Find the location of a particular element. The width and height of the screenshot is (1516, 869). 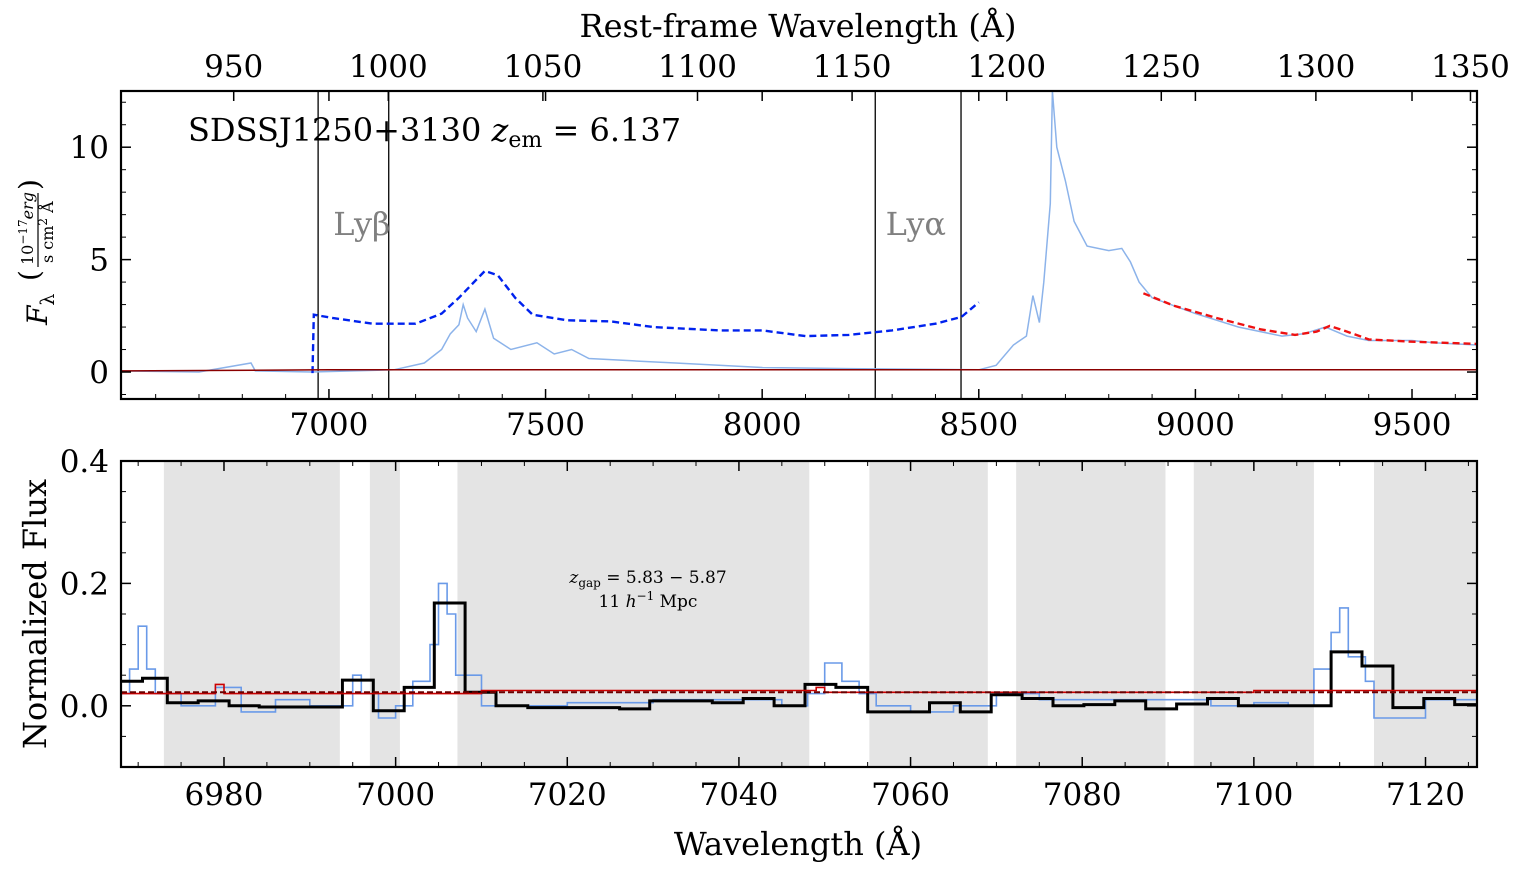

top-x-tick-label: 9500 is located at coordinates (1412, 425).